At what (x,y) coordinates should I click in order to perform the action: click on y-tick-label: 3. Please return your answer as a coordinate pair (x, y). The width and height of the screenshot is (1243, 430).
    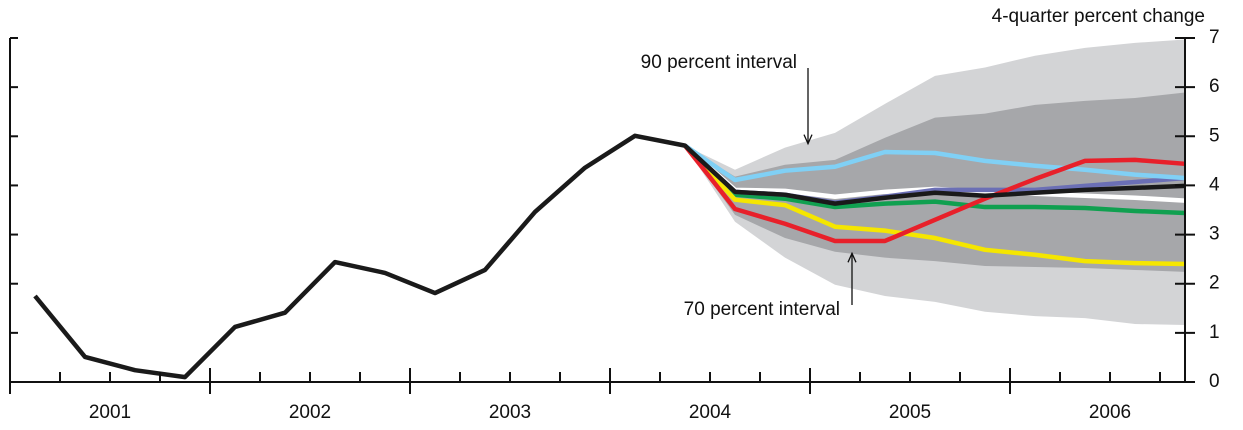
    Looking at the image, I should click on (1214, 234).